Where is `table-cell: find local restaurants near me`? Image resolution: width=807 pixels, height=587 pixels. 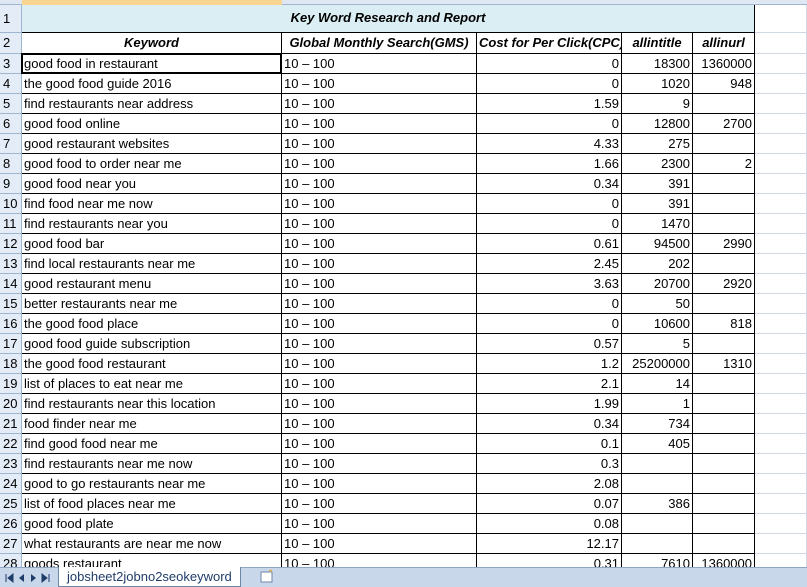
table-cell: find local restaurants near me is located at coordinates (152, 264).